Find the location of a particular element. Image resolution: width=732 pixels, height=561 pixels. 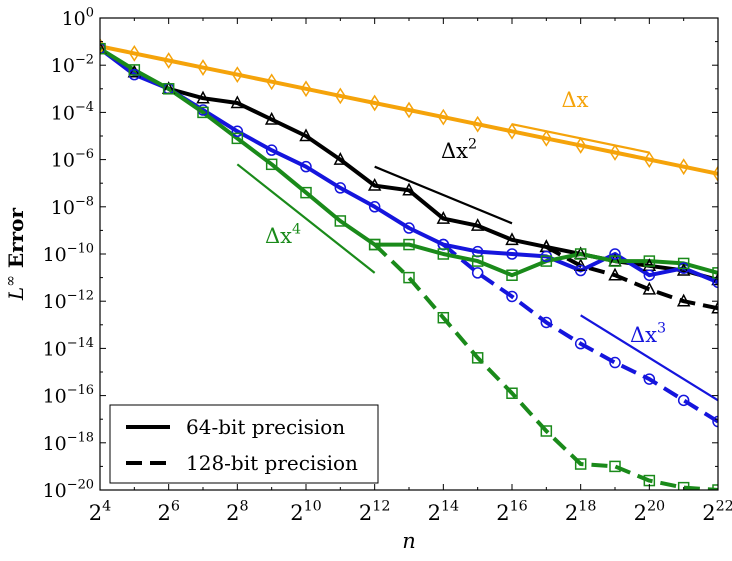

legend: 64-bit precision 128-bit precision is located at coordinates (244, 444).